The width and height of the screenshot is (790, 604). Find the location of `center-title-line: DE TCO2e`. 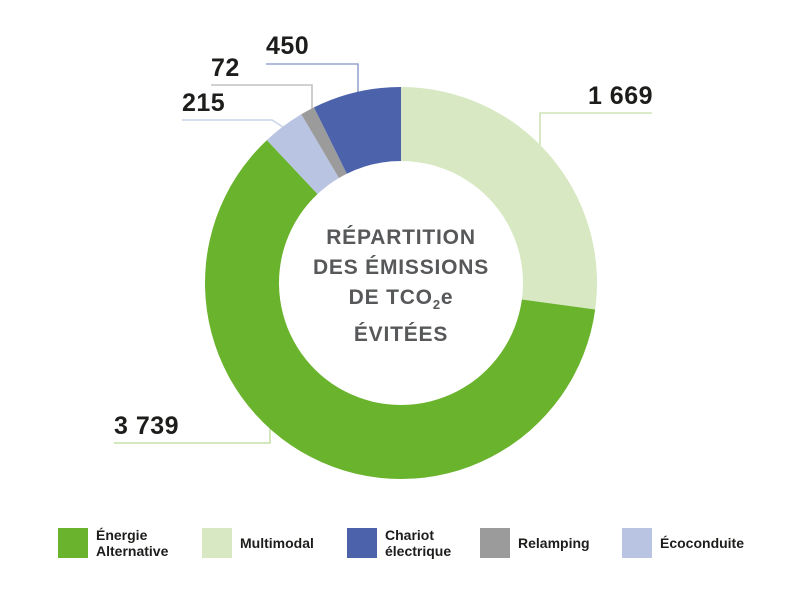

center-title-line: DE TCO2e is located at coordinates (401, 299).